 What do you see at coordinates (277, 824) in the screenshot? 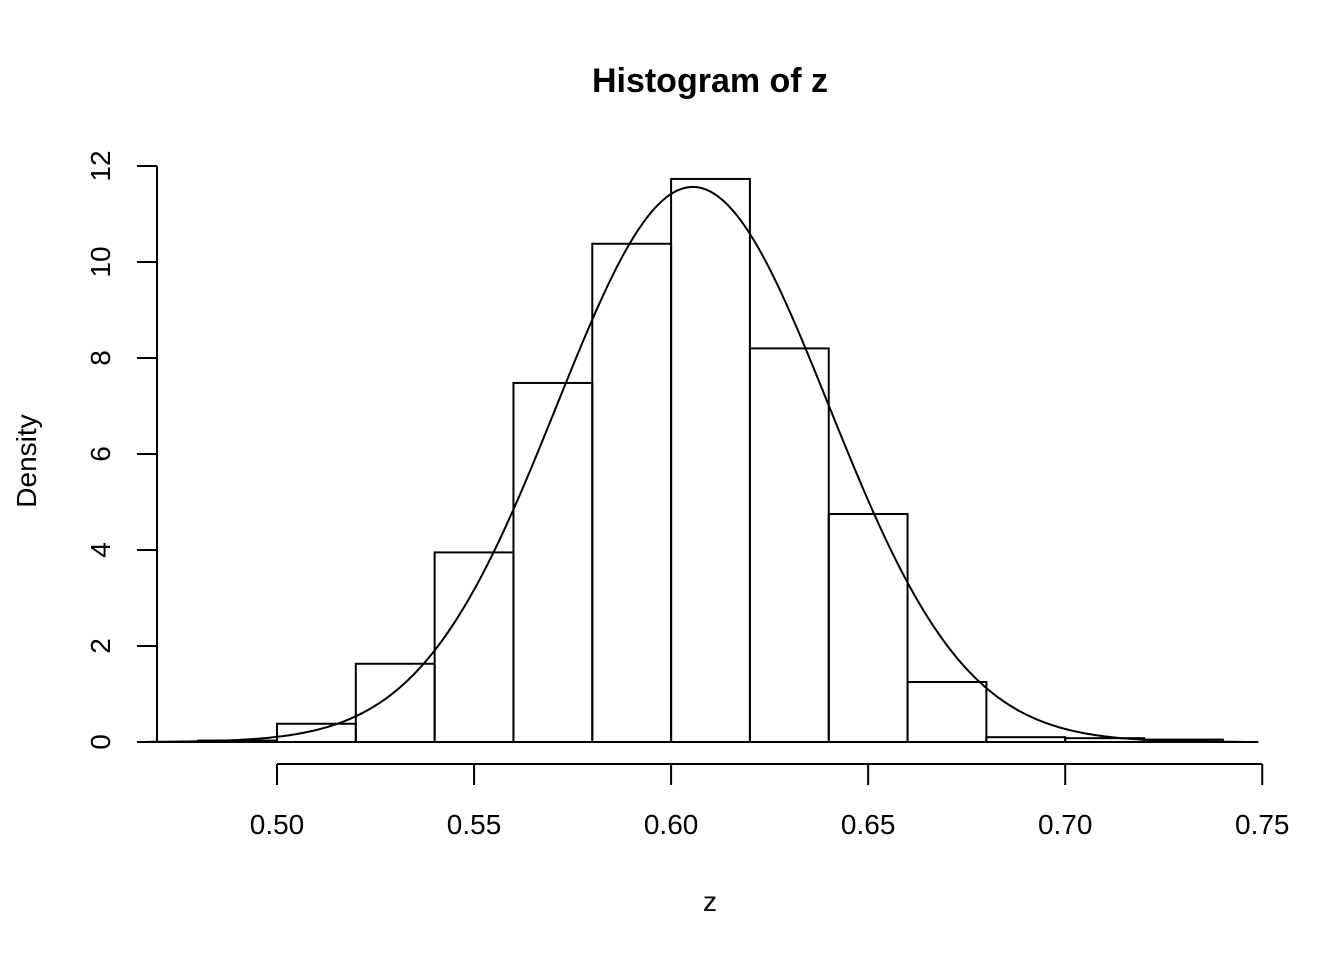
I see `x-tick-label: 0.50` at bounding box center [277, 824].